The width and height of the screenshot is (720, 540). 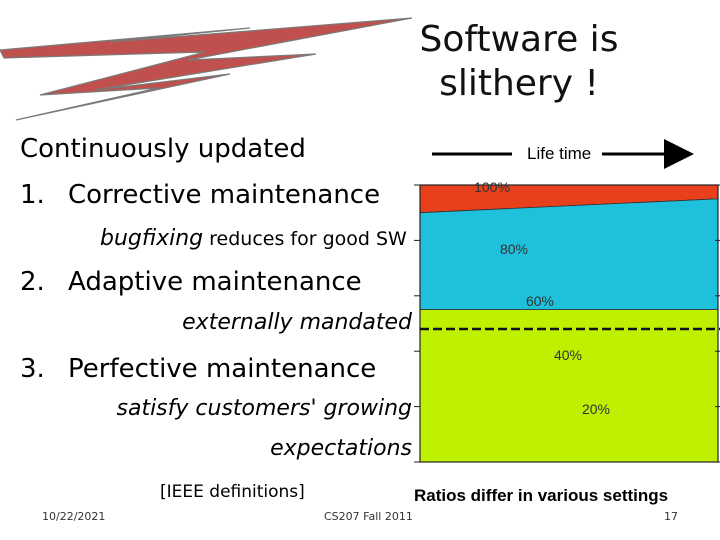 What do you see at coordinates (152, 238) in the screenshot?
I see `item-1-detail-italic: bugfixing` at bounding box center [152, 238].